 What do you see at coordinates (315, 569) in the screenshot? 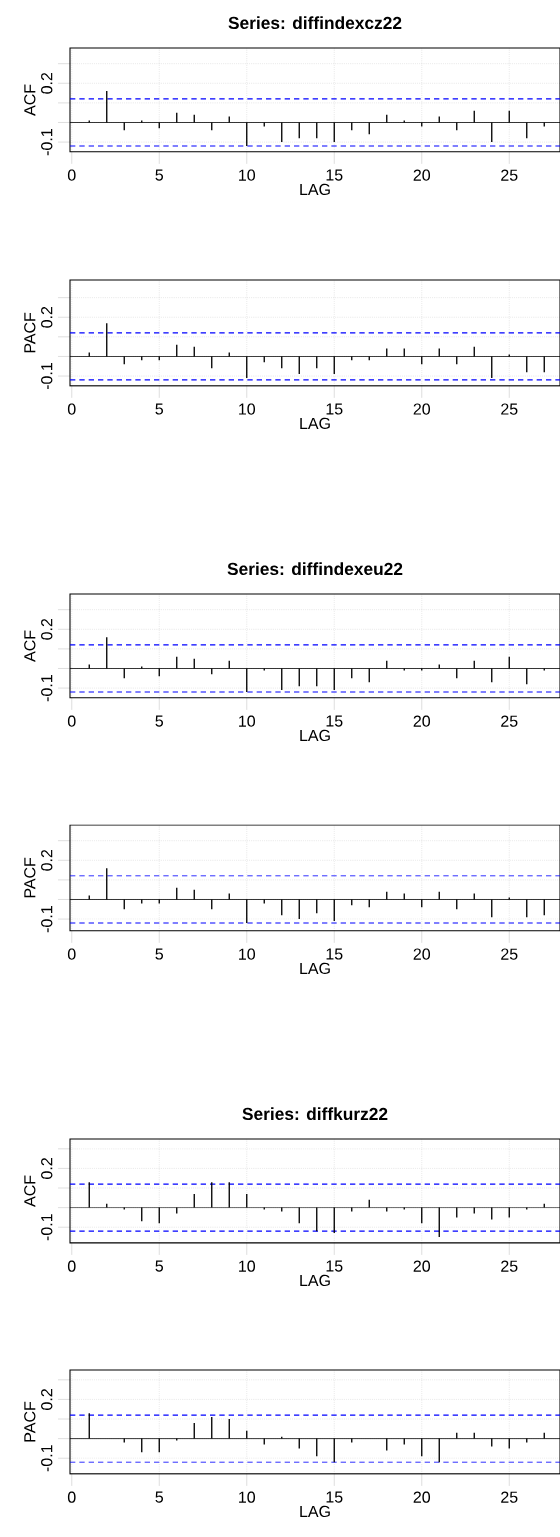
I see `chart-title: Series: diffindexeu22` at bounding box center [315, 569].